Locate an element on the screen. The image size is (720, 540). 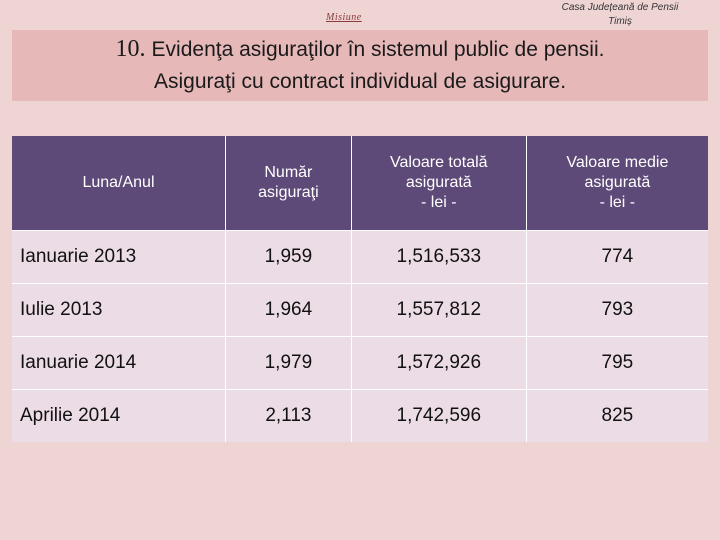
header-line: Luna/Anul is located at coordinates (118, 182).